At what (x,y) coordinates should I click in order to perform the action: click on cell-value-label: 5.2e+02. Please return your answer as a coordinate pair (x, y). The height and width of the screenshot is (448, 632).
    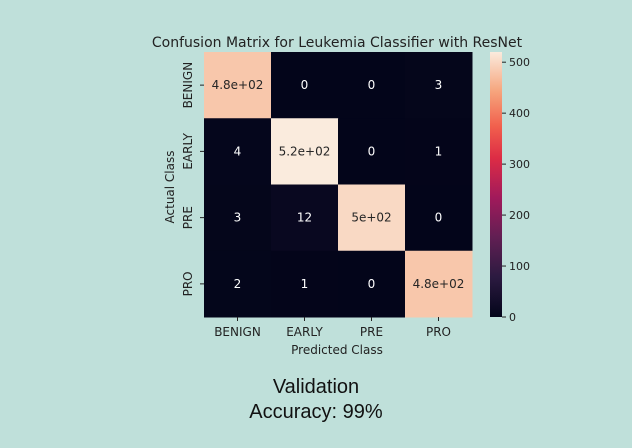
    Looking at the image, I should click on (305, 151).